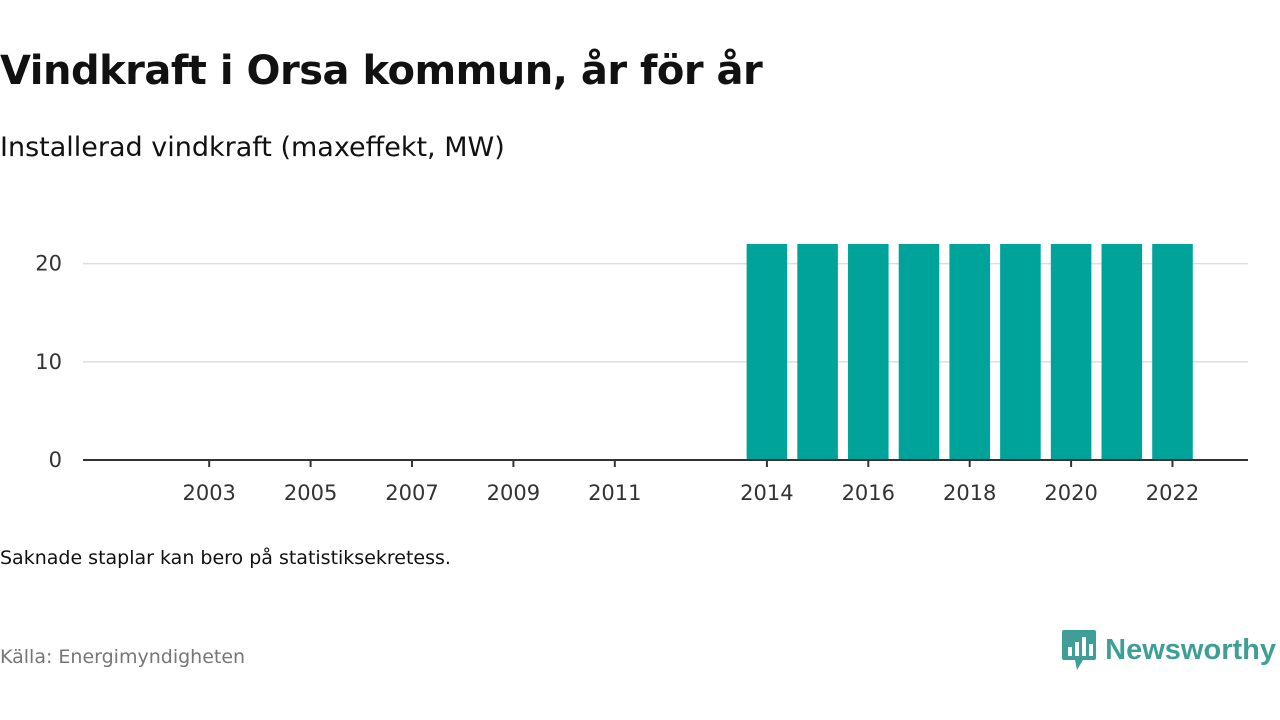 The height and width of the screenshot is (720, 1280). Describe the element at coordinates (1190, 649) in the screenshot. I see `brand-name: Newsworthy` at that location.